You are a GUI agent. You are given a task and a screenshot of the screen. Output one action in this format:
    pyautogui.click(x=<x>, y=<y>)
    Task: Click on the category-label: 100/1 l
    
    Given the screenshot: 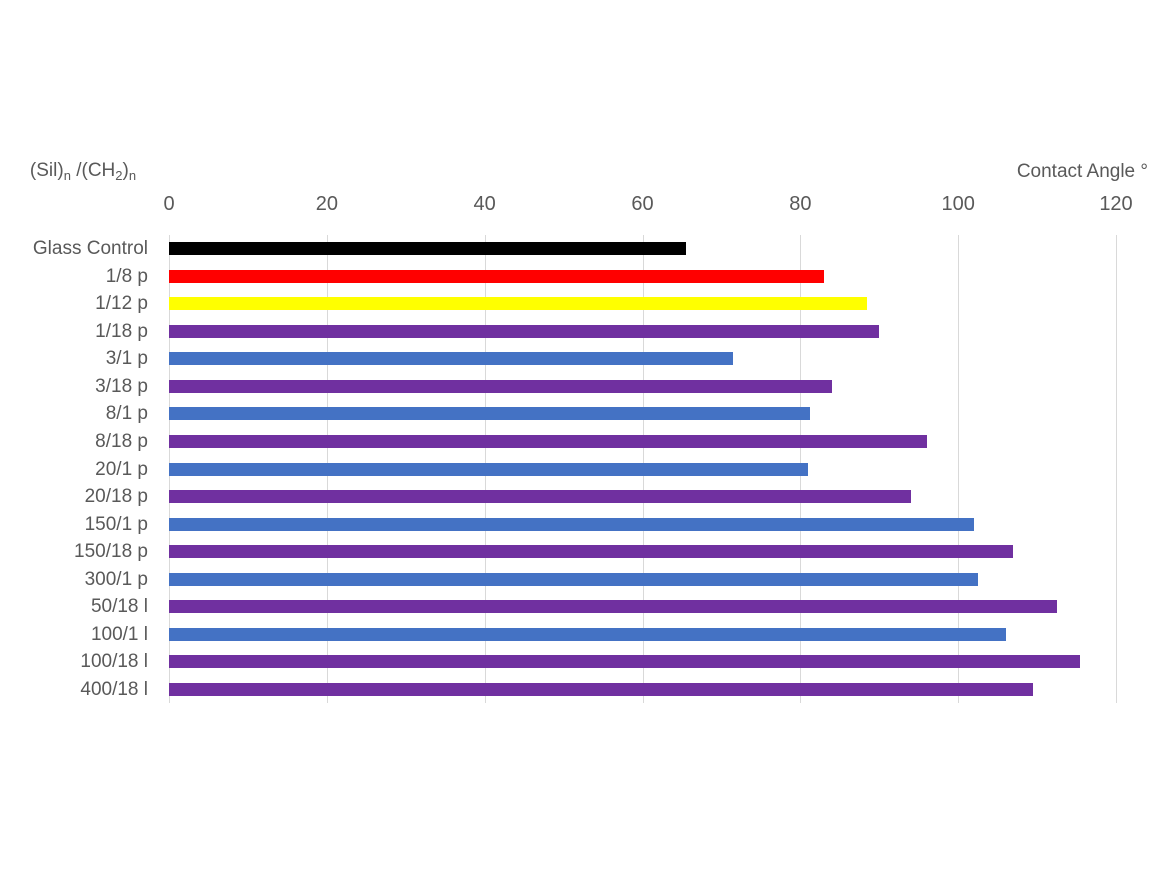 What is the action you would take?
    pyautogui.click(x=119, y=634)
    